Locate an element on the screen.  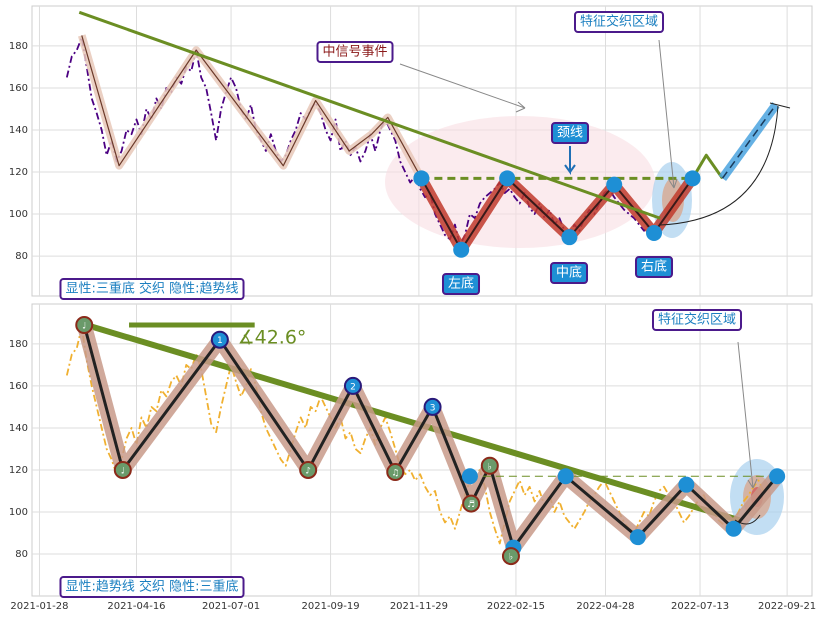
annotation-text: 中信号事件 is located at coordinates (354, 52).